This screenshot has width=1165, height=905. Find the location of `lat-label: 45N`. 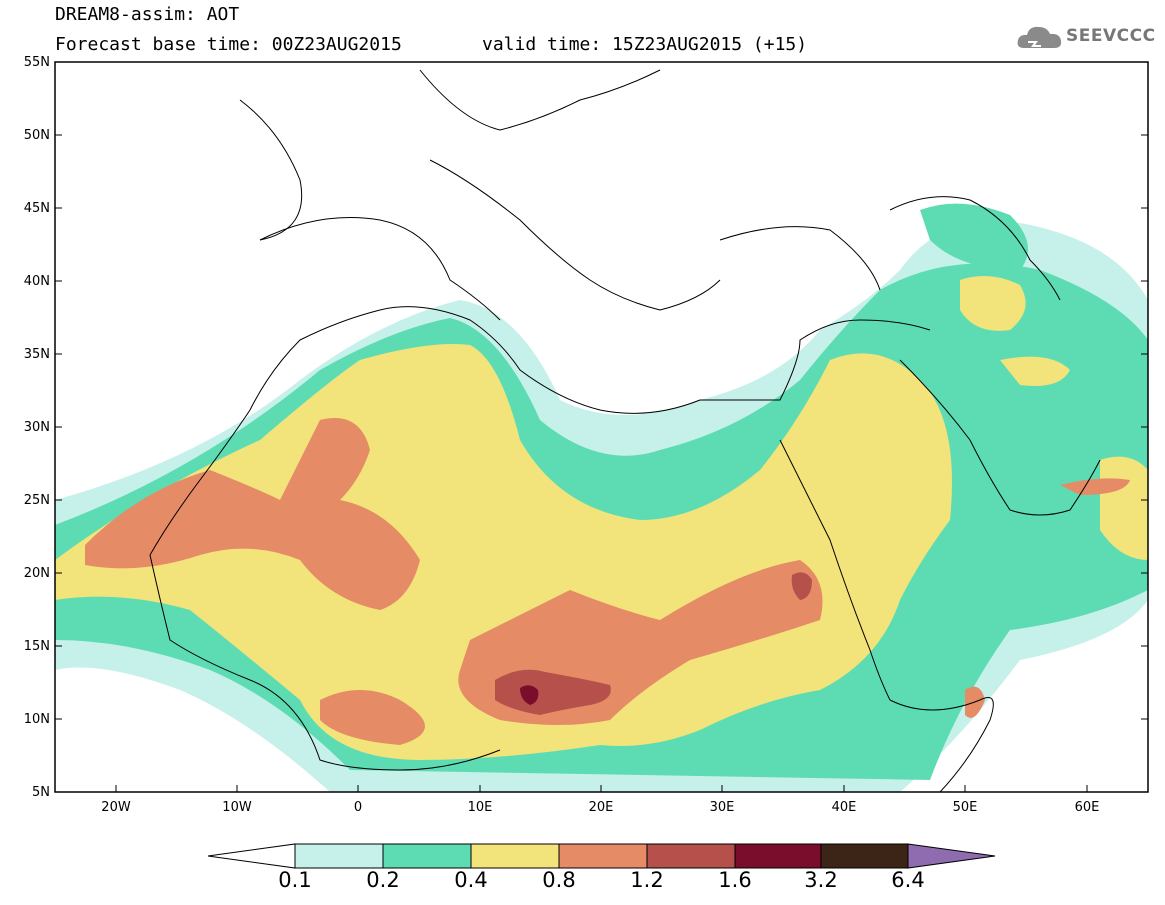

lat-label: 45N is located at coordinates (36, 208).